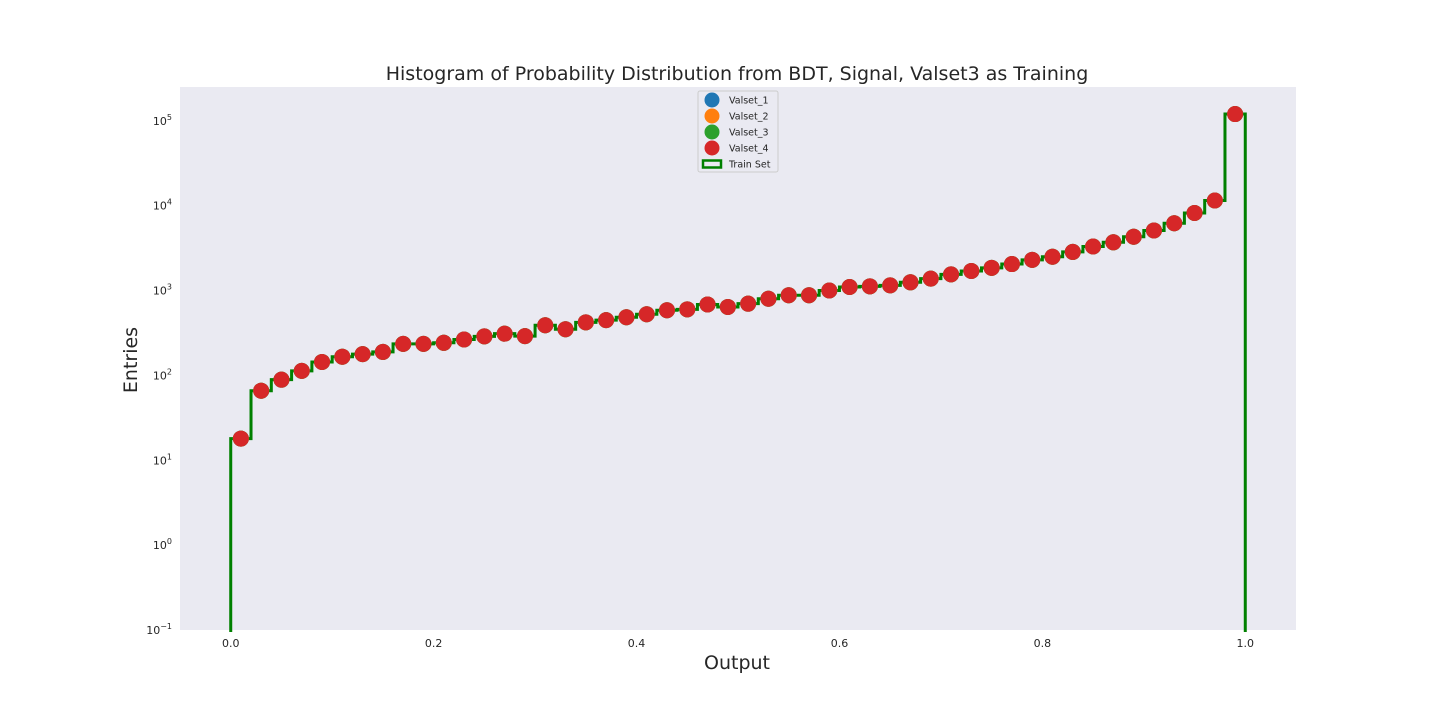 The image size is (1440, 720). Describe the element at coordinates (749, 101) in the screenshot. I see `legend-label-0: Valset_1` at that location.